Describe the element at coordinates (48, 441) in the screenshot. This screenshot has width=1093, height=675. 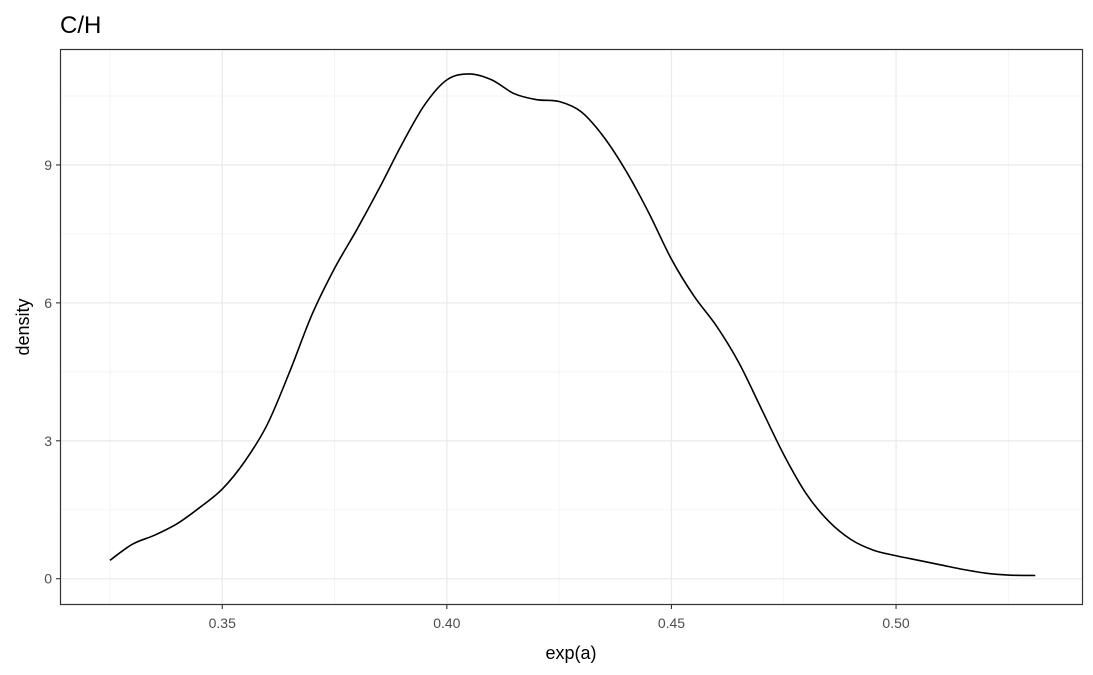
I see `y-tick-label: 3` at that location.